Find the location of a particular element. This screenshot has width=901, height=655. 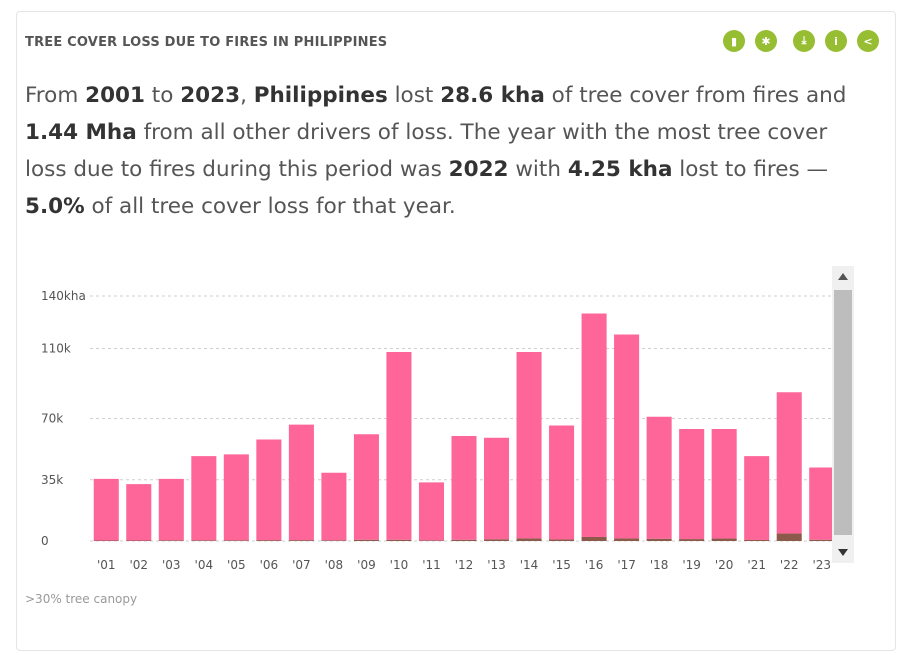

x-tick-label: '09 is located at coordinates (366, 565).